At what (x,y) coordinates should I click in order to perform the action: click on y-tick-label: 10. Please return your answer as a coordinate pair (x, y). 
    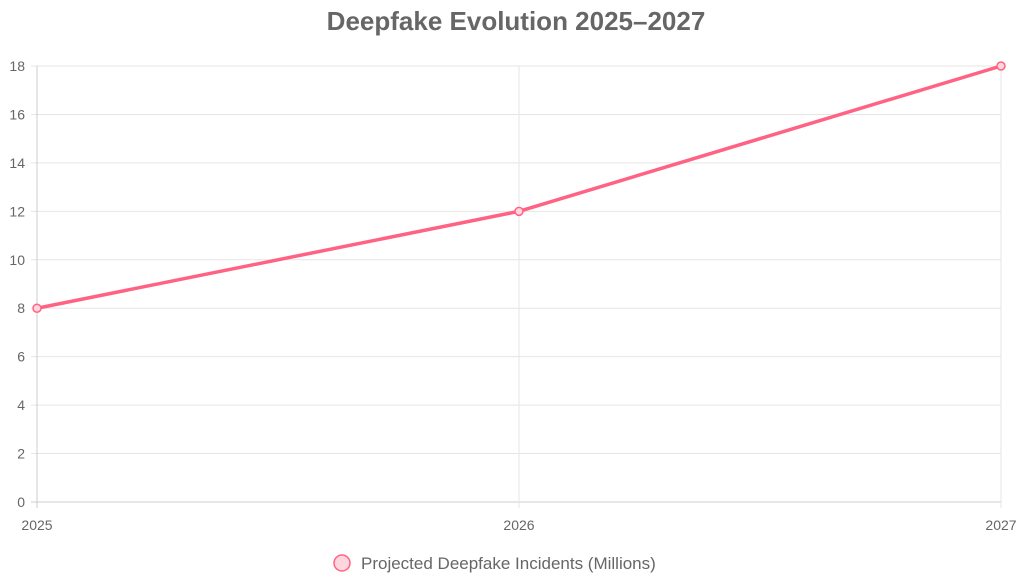
    Looking at the image, I should click on (17, 260).